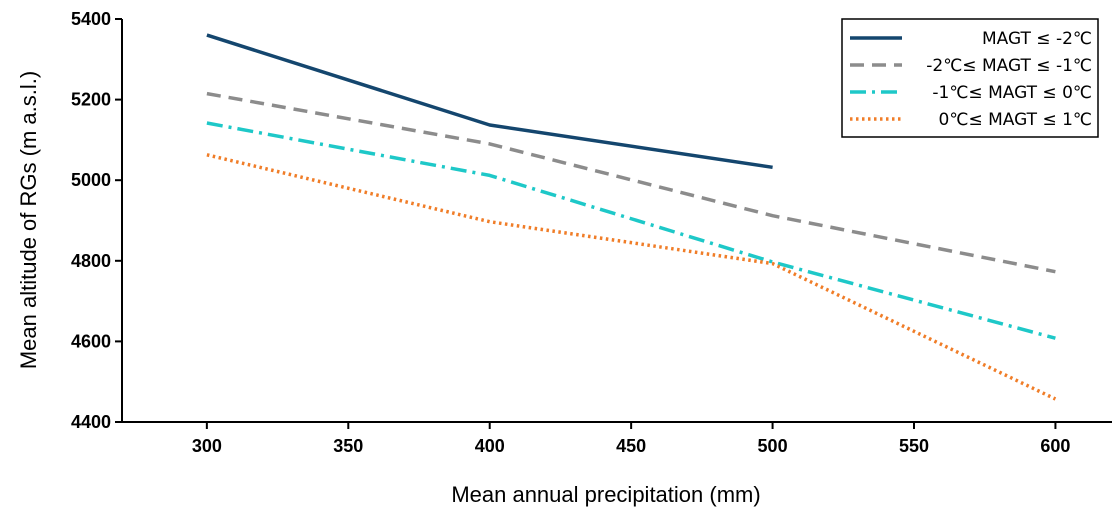 The image size is (1115, 514). Describe the element at coordinates (348, 446) in the screenshot. I see `x-tick-label: 350` at that location.